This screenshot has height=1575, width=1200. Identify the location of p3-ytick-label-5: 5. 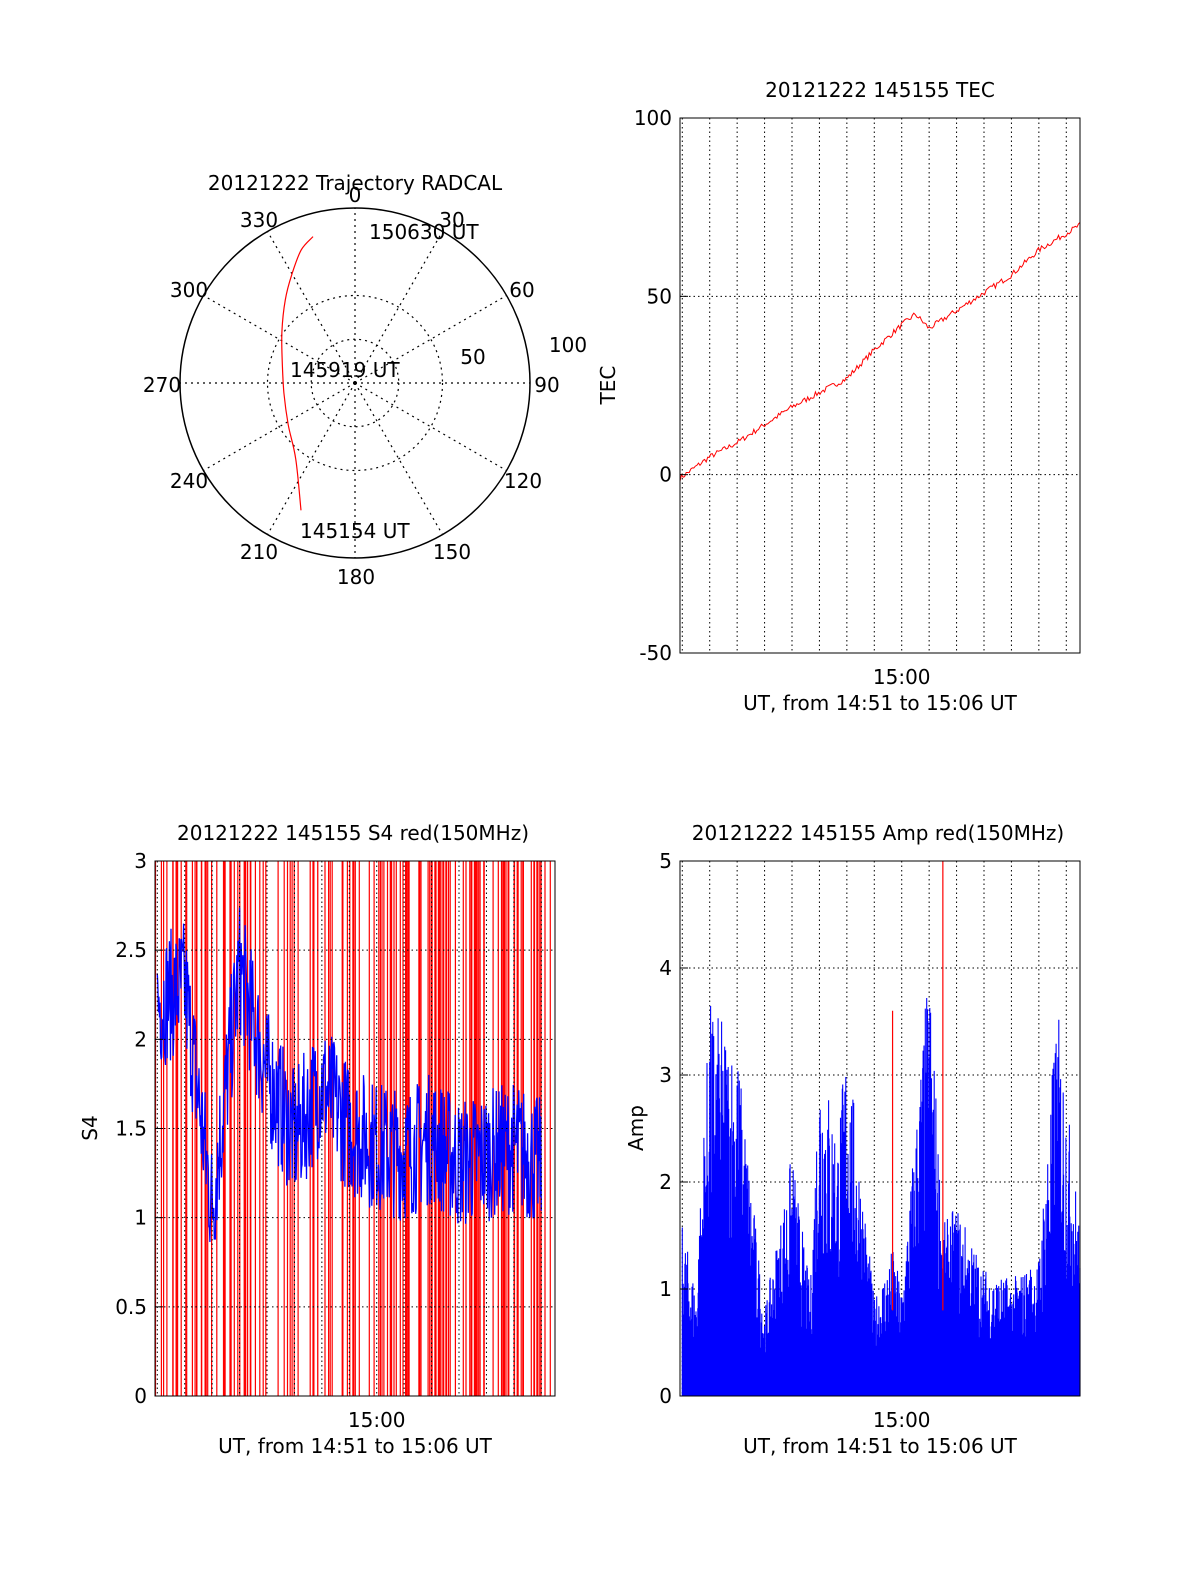
(665, 861).